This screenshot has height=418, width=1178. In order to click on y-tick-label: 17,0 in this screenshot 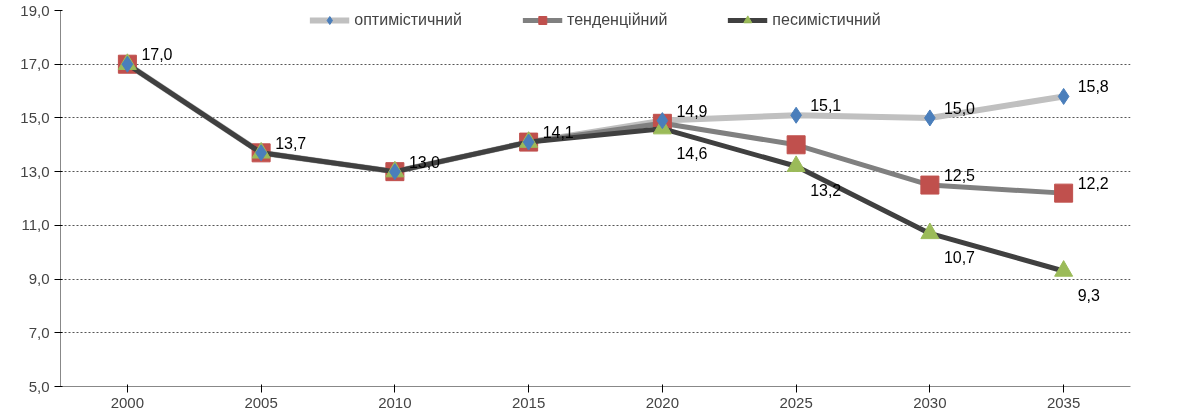, I will do `click(35, 64)`.